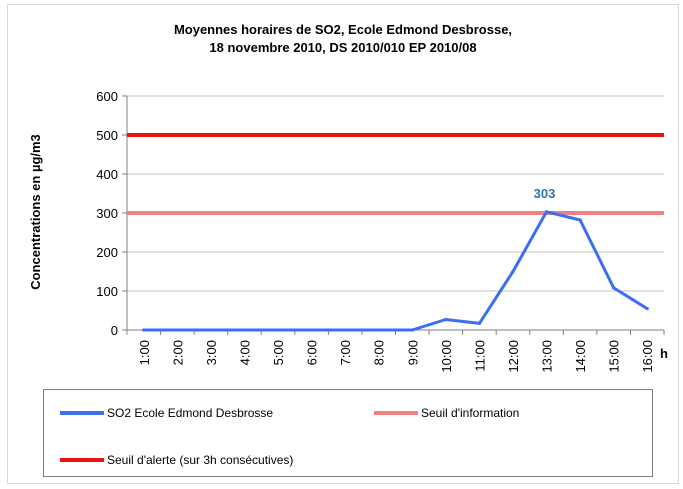 Image resolution: width=683 pixels, height=489 pixels. I want to click on x-tick-label: 10:00, so click(446, 356).